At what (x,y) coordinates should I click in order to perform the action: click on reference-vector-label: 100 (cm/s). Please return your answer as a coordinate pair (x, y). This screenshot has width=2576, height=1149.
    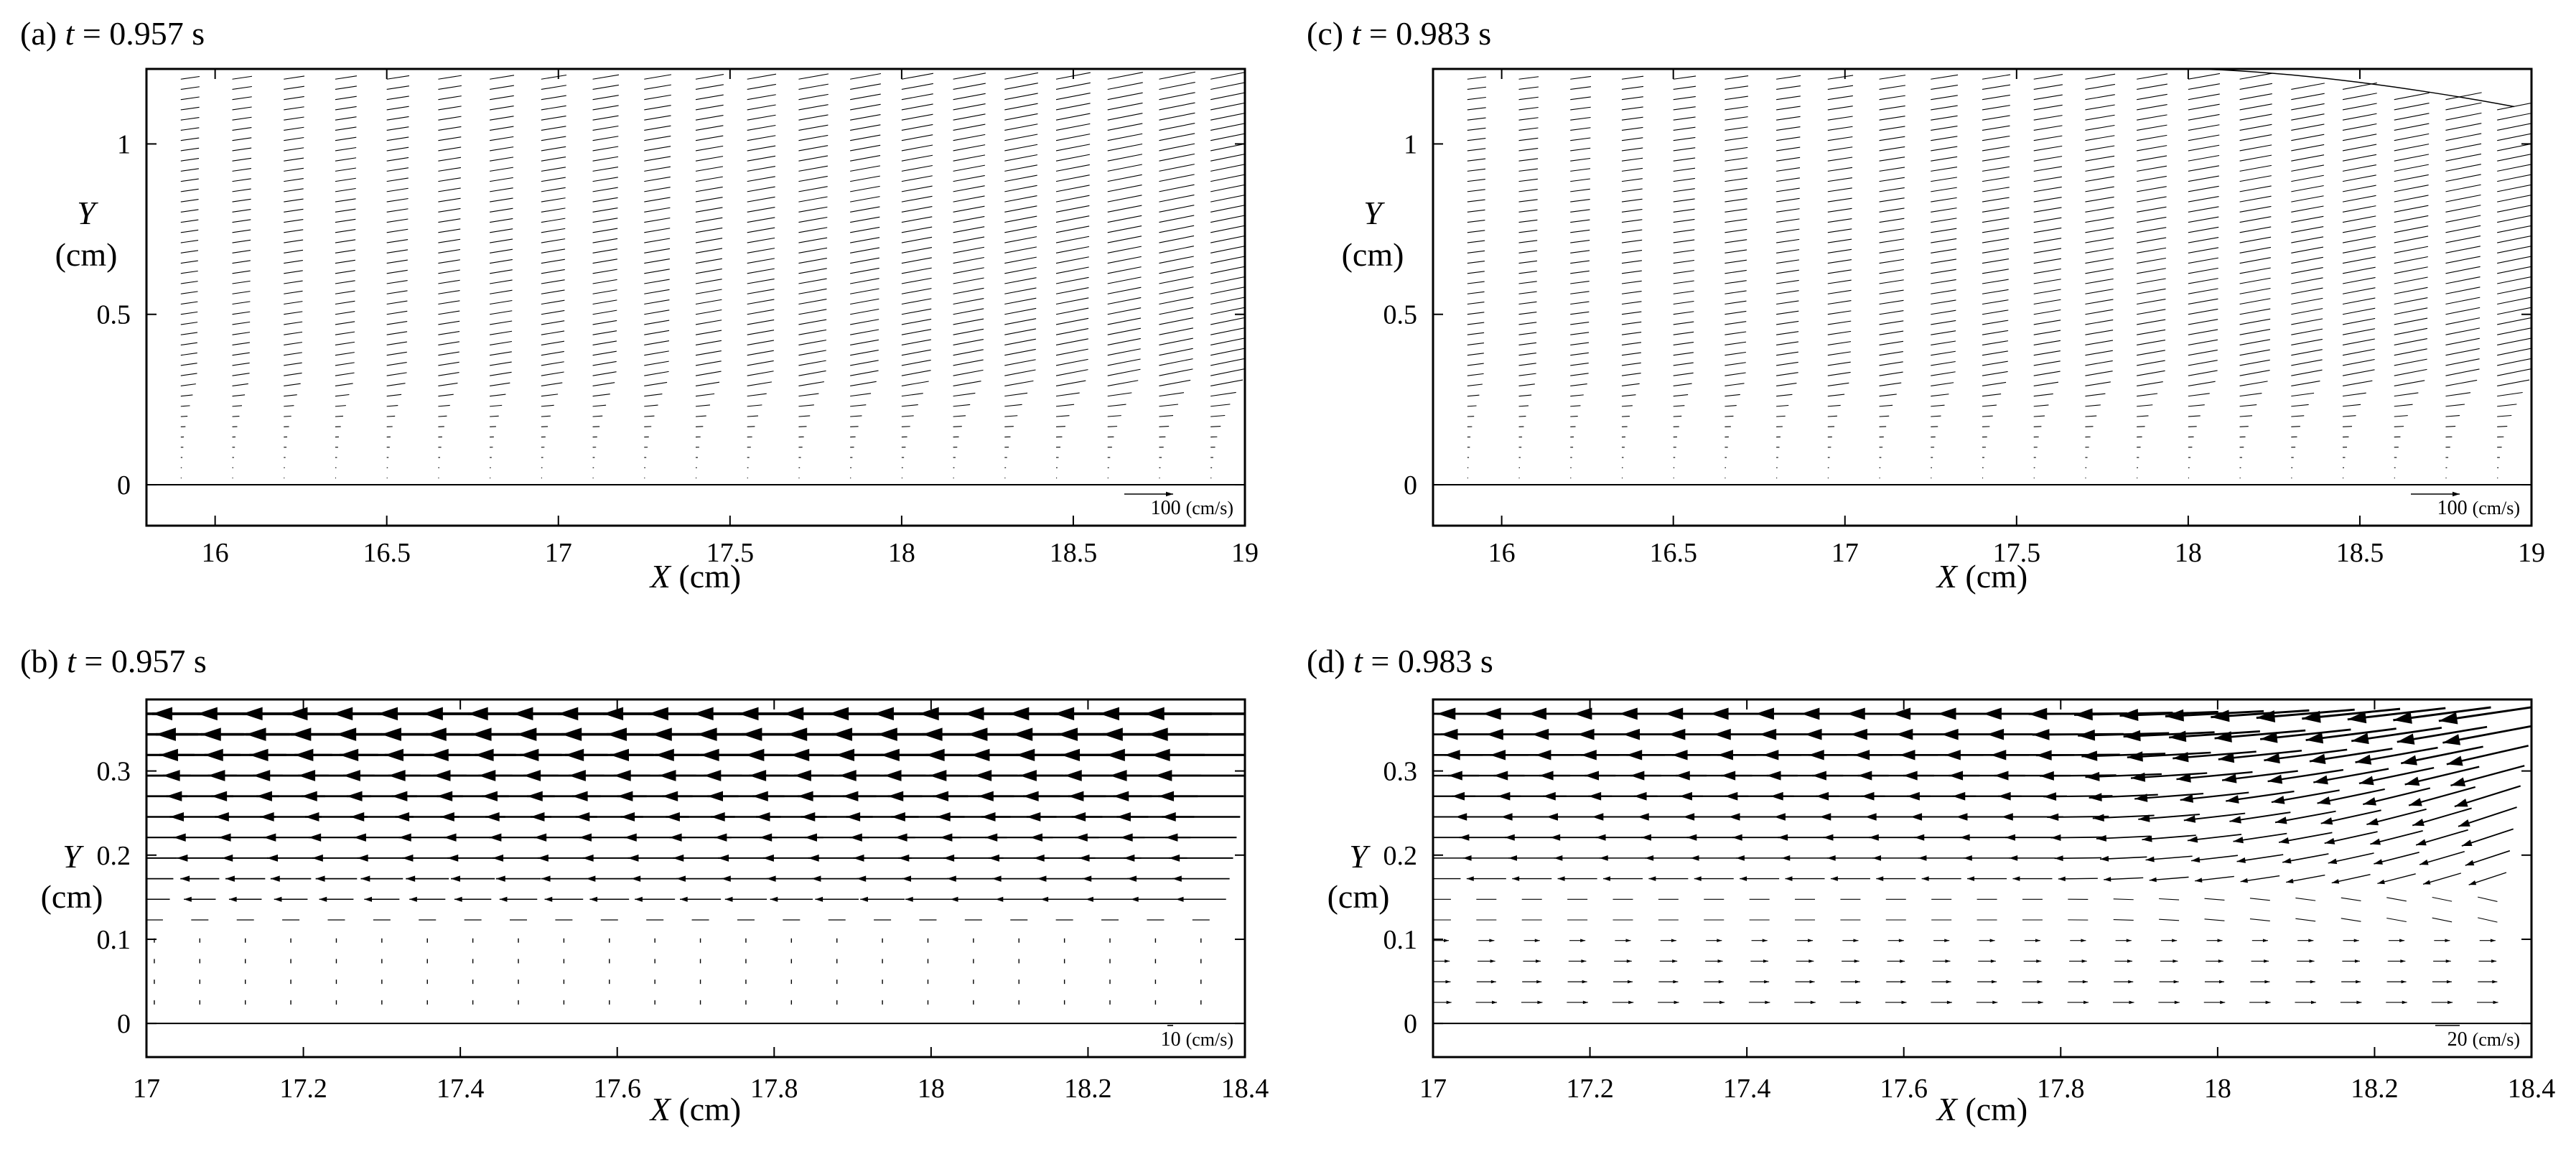
    Looking at the image, I should click on (1192, 508).